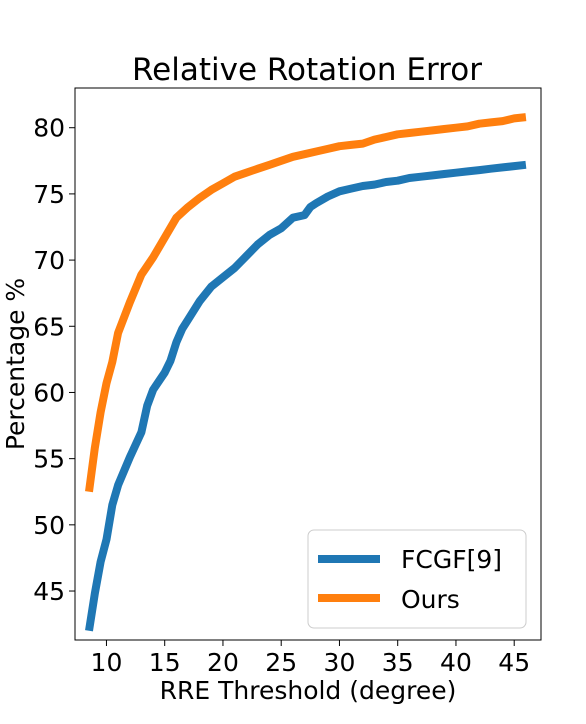 The image size is (586, 724). Describe the element at coordinates (49, 326) in the screenshot. I see `y-tick-label: 65` at that location.